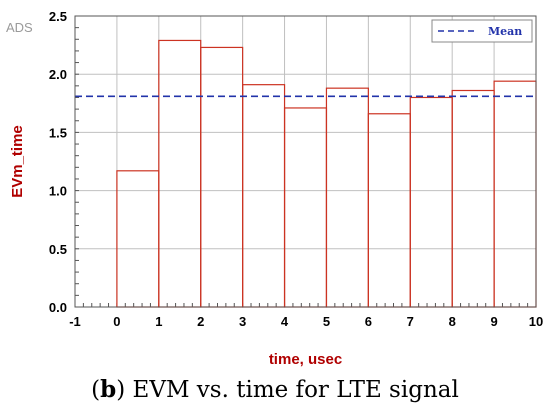 Image resolution: width=550 pixels, height=414 pixels. Describe the element at coordinates (306, 321) in the screenshot. I see `x-tick-labels: -1 0 1 2 3 4 5 6 7 8 9 10` at that location.